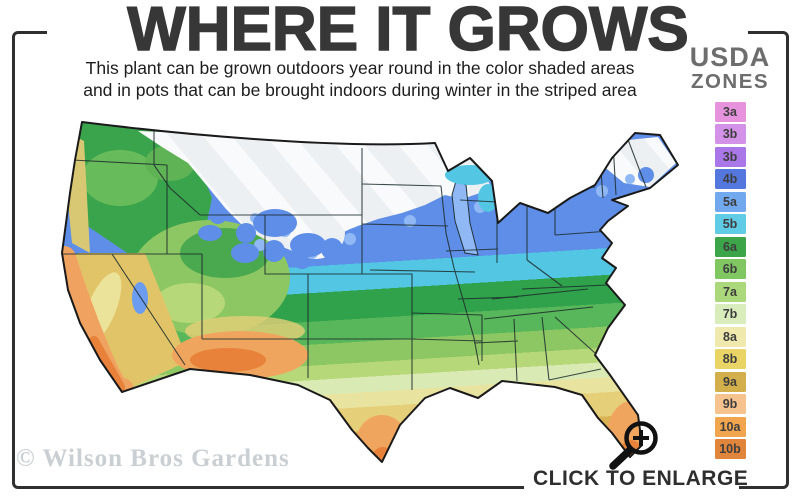 This screenshot has height=500, width=800. I want to click on zone-chip-10a: 10a, so click(730, 426).